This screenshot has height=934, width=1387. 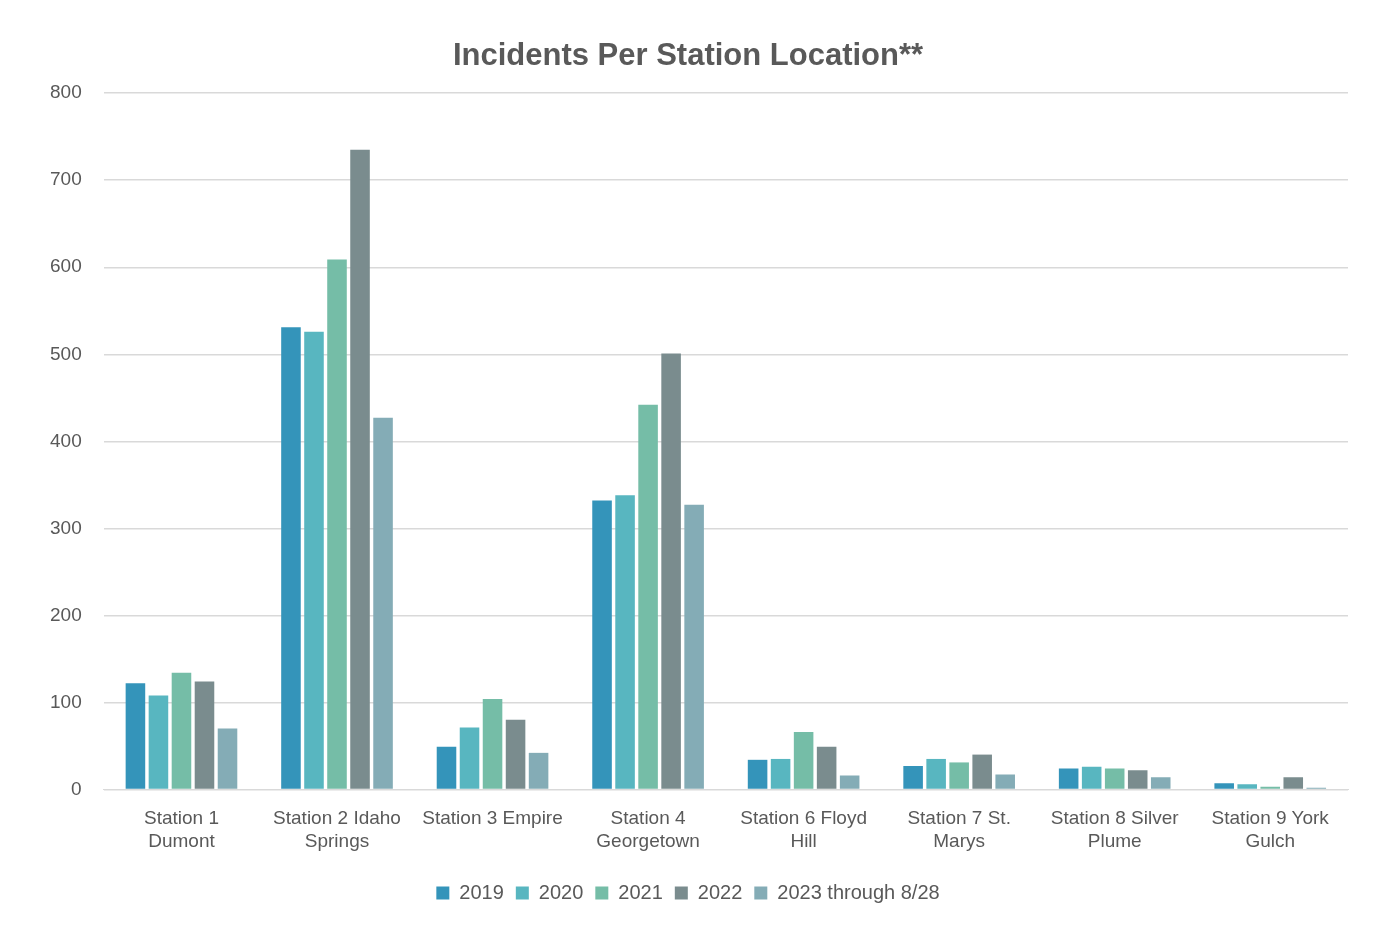 I want to click on y-tick-label: 500, so click(x=66, y=353).